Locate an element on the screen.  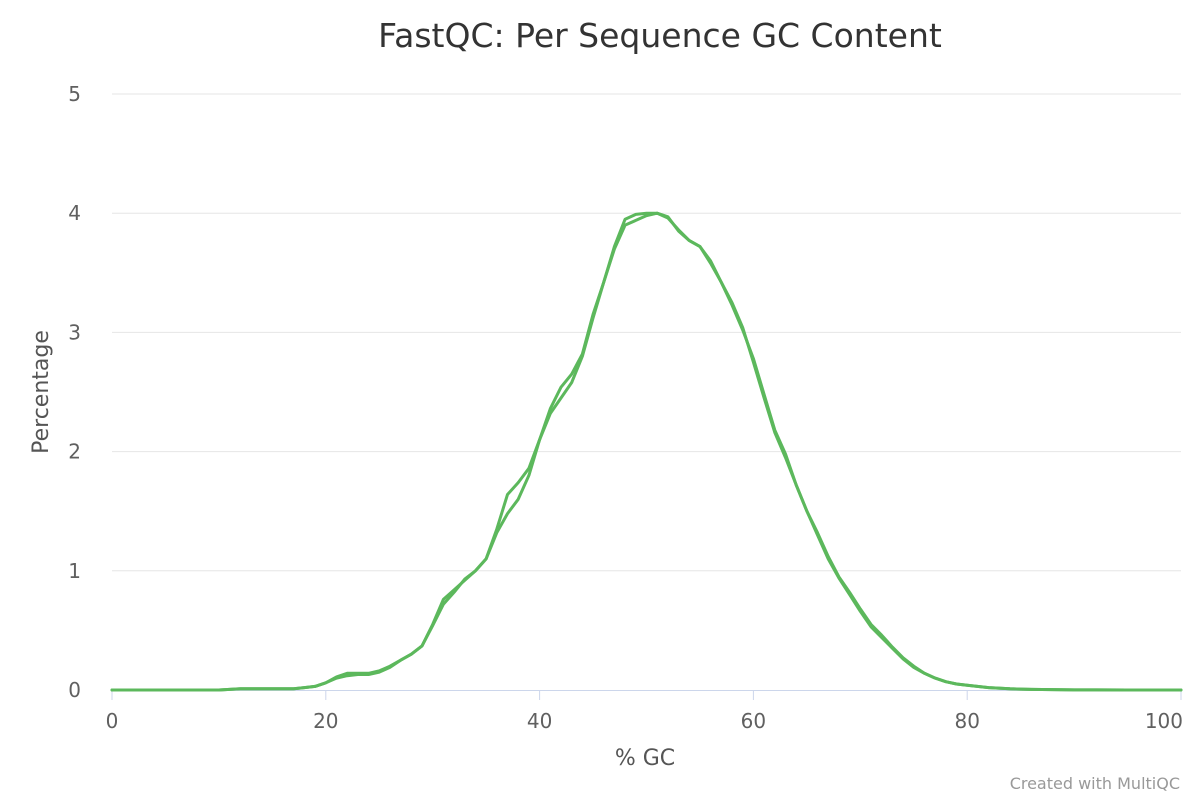
x-tick-label: 60 is located at coordinates (753, 721).